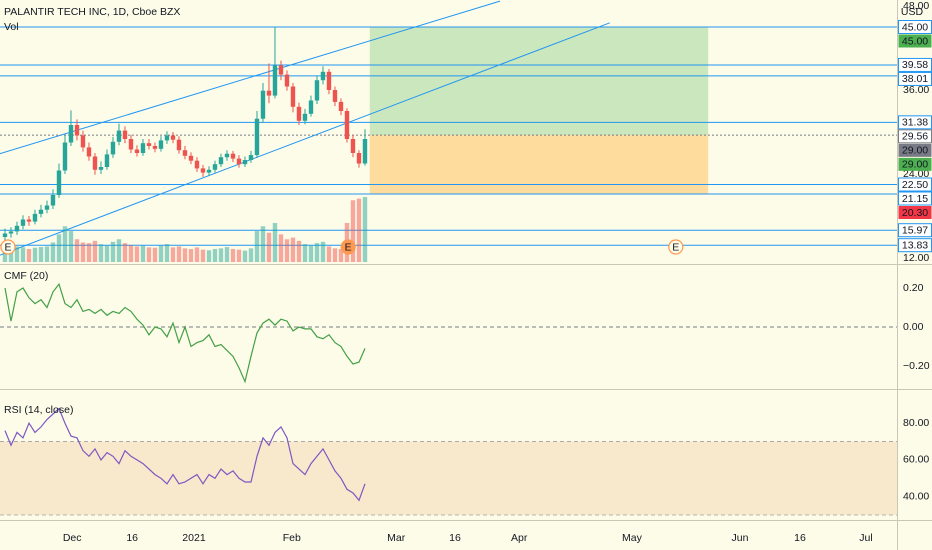  What do you see at coordinates (916, 496) in the screenshot?
I see `y-tick-label: 40.00` at bounding box center [916, 496].